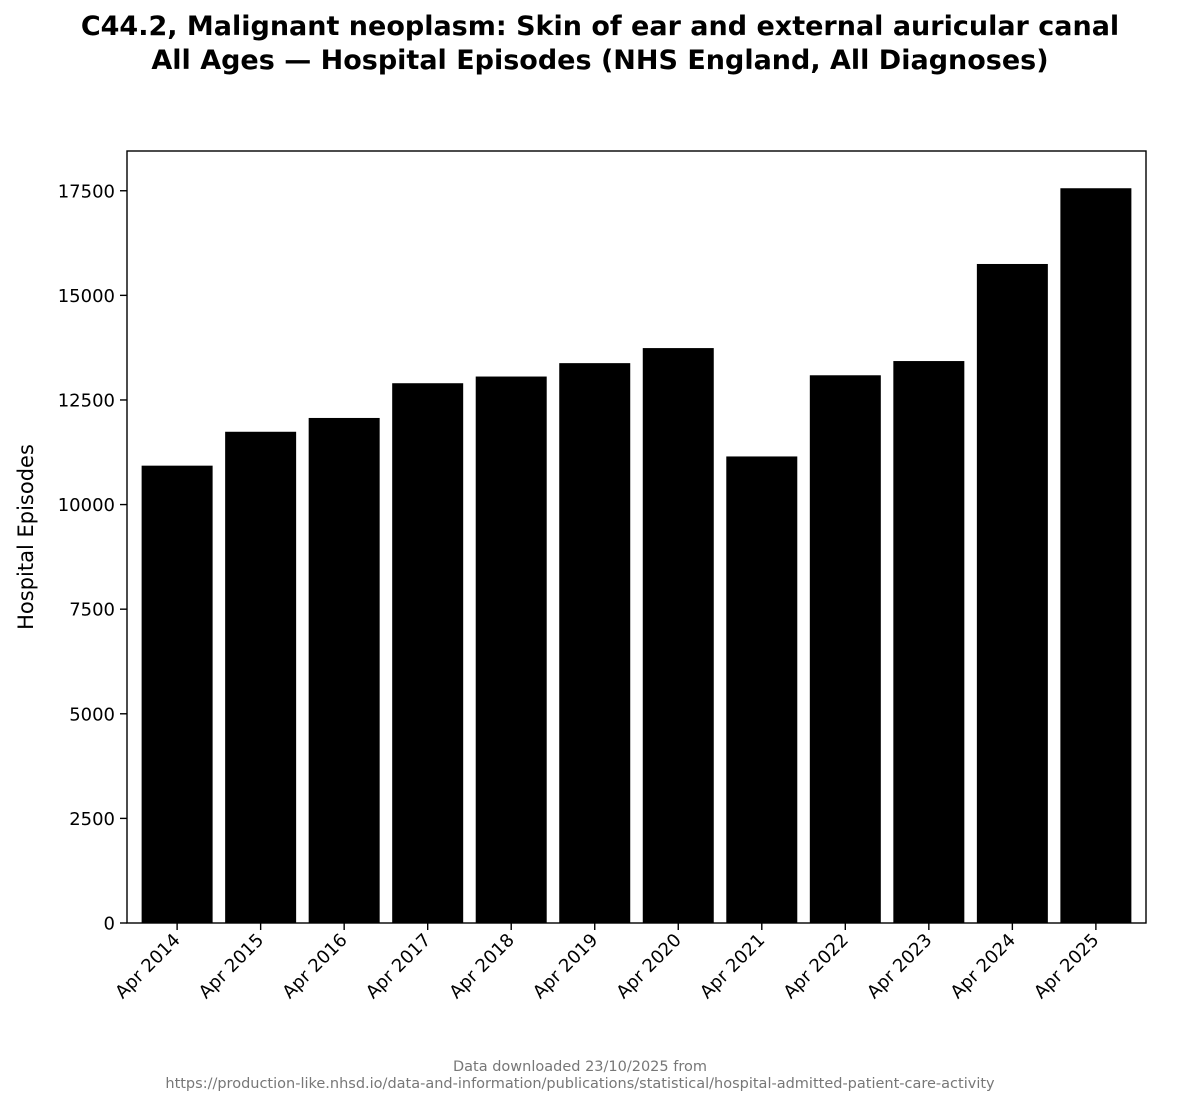  Describe the element at coordinates (92, 714) in the screenshot. I see `y-tick-label: 5000` at that location.